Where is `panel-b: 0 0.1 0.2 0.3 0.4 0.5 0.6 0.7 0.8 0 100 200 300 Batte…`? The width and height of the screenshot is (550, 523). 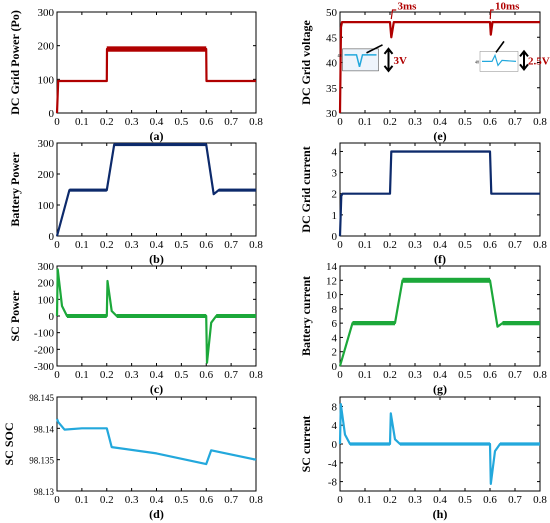
panel-b: 0 0.1 0.2 0.3 0.4 0.5 0.6 0.7 0.8 0 100 200 300 Batte… is located at coordinates (135, 202).